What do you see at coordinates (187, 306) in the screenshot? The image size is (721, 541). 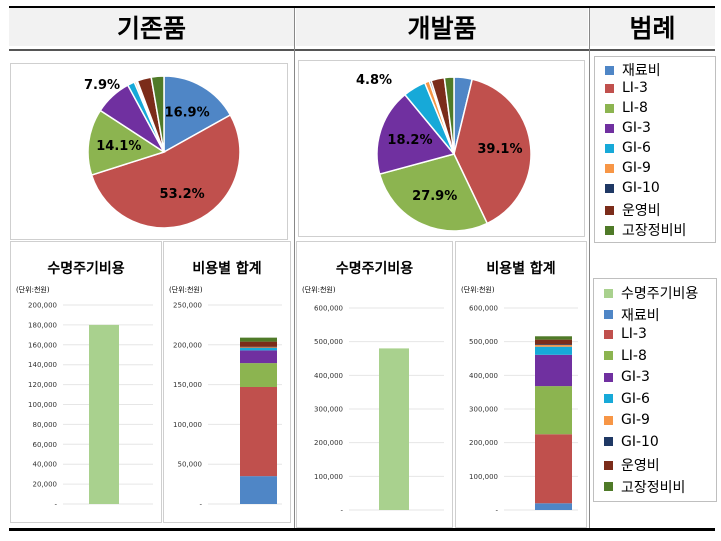 I see `y-tick-label: 250,000` at bounding box center [187, 306].